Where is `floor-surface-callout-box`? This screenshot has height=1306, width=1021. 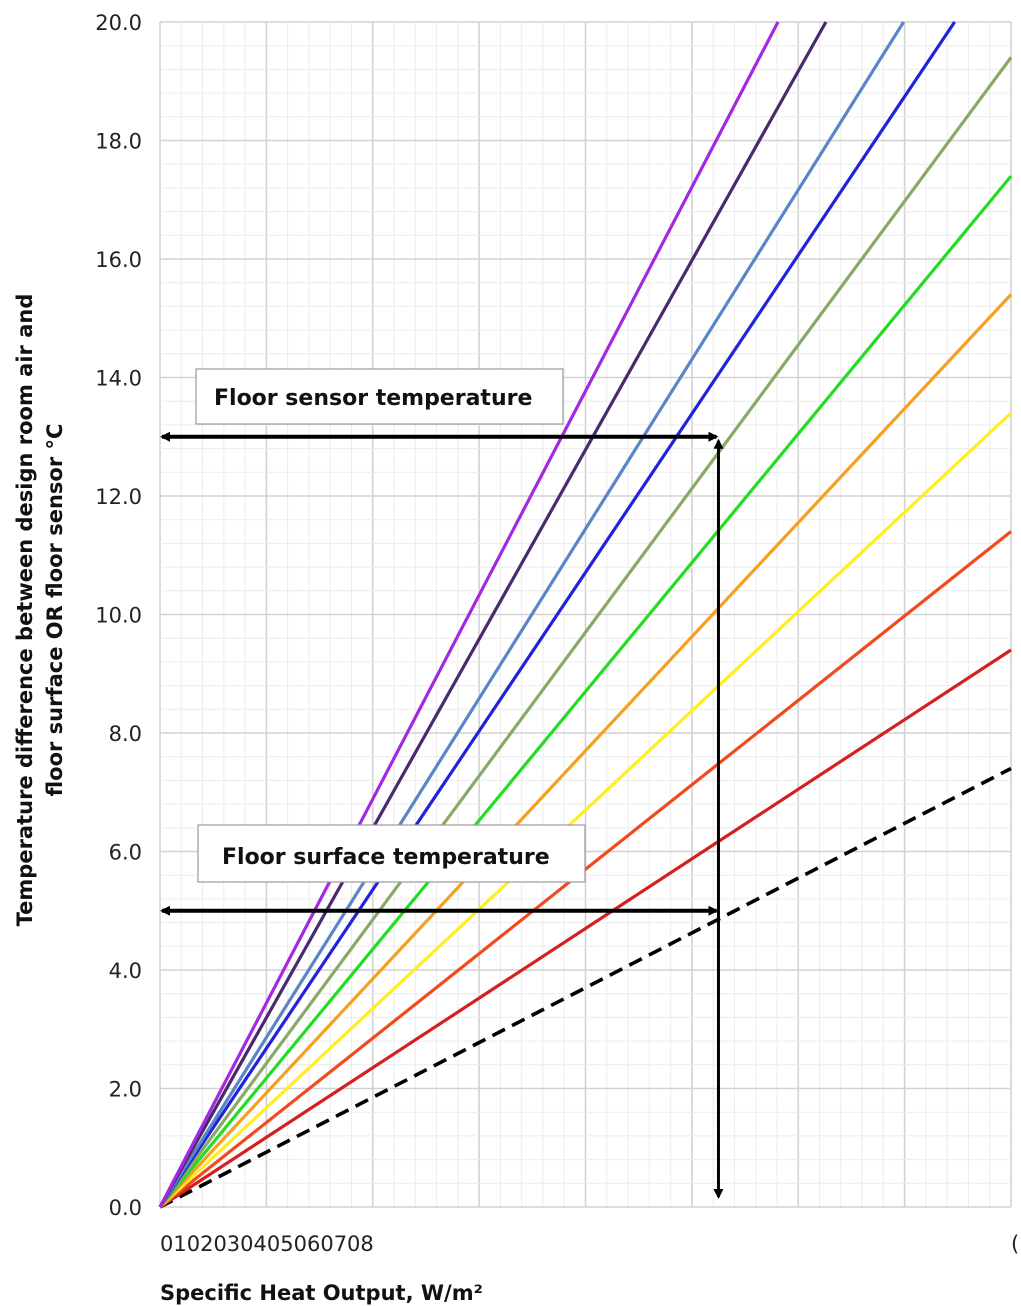
floor-surface-callout-box is located at coordinates (391, 853).